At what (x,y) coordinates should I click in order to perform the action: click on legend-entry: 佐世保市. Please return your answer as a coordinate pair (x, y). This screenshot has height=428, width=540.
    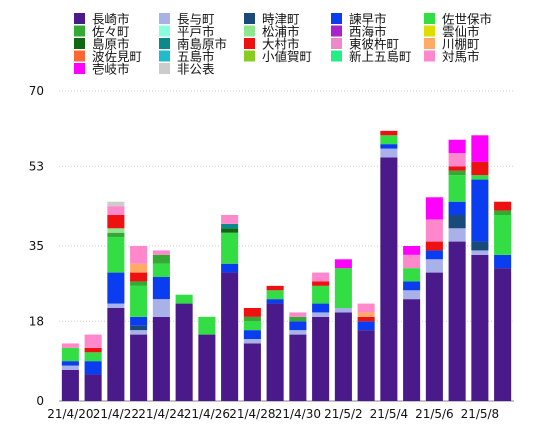
    Looking at the image, I should click on (458, 19).